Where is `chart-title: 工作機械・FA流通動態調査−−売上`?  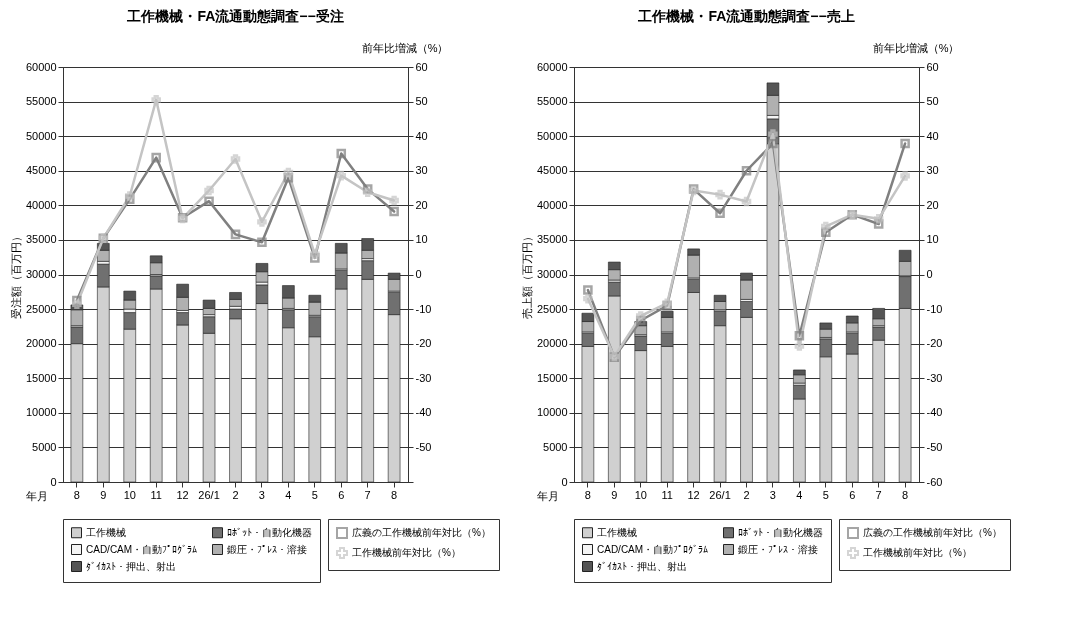
chart-title: 工作機械・FA流通動態調査−−売上 is located at coordinates (746, 16).